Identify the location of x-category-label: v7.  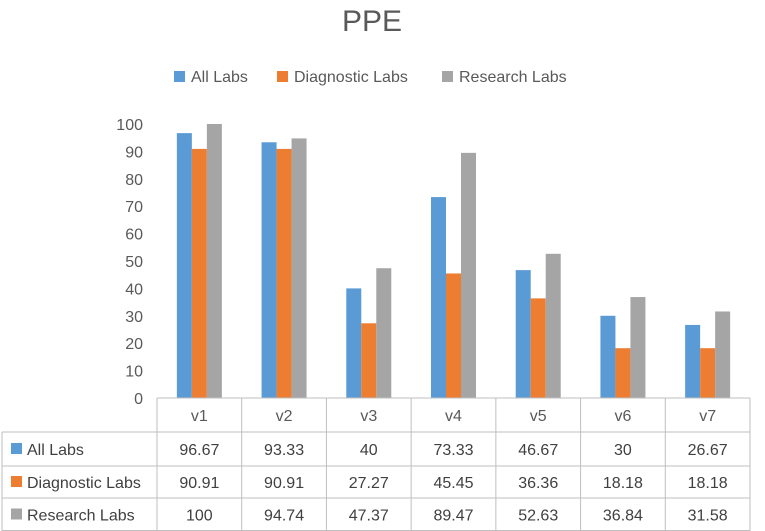
(707, 416).